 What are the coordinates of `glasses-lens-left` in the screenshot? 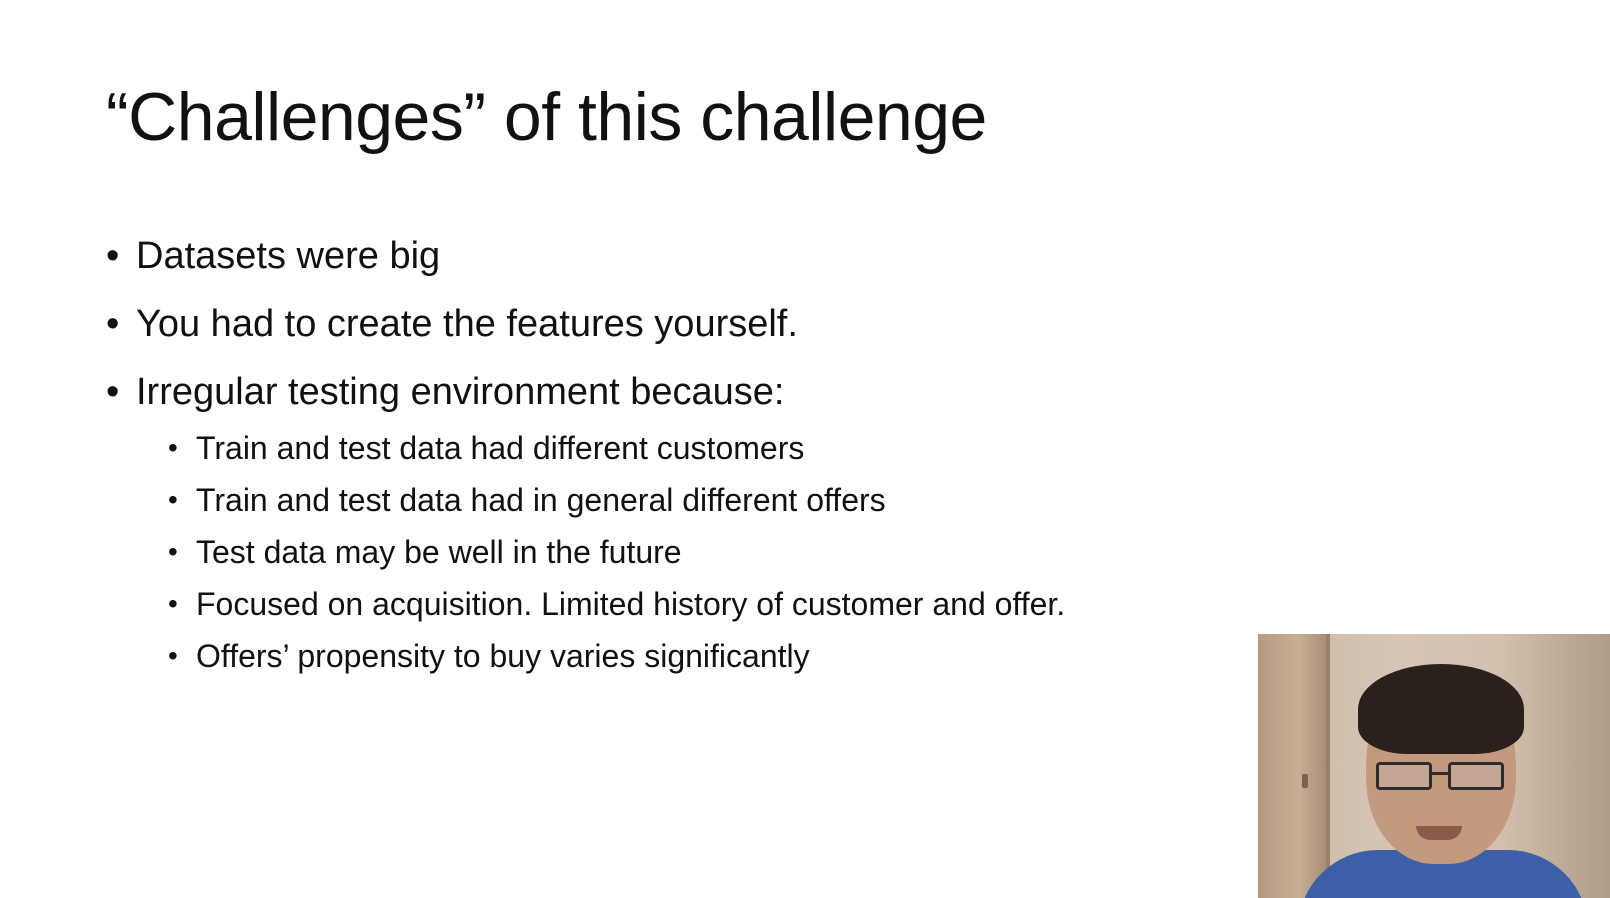 It's located at (1404, 776).